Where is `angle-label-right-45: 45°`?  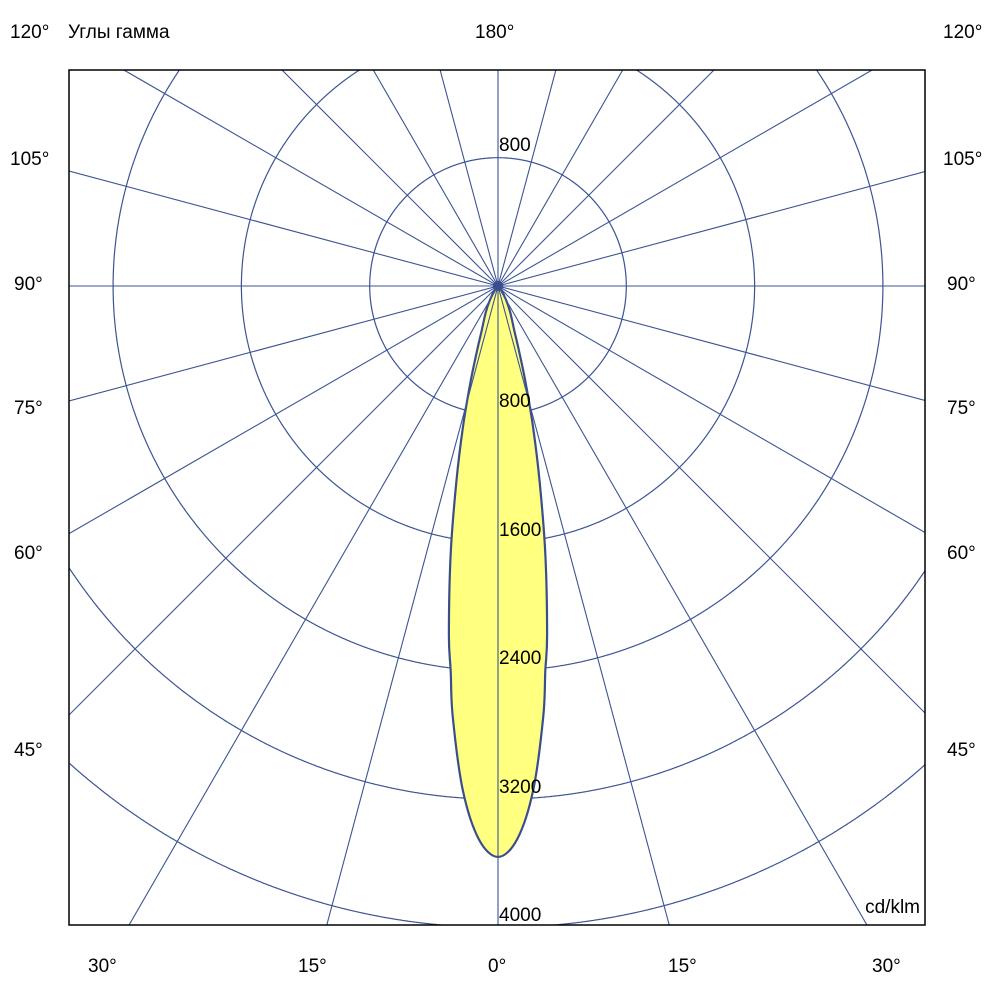 angle-label-right-45: 45° is located at coordinates (961, 750).